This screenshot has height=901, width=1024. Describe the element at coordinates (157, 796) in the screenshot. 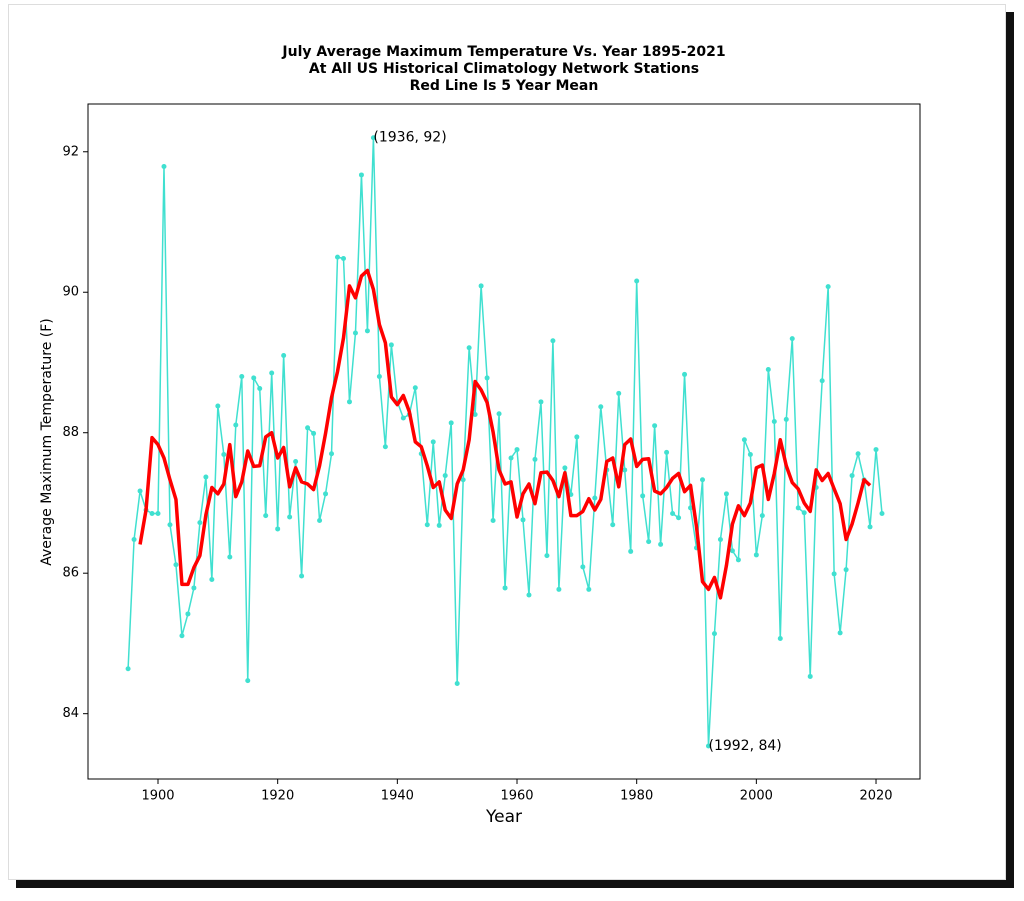

I see `x-tick-label: 1900` at that location.